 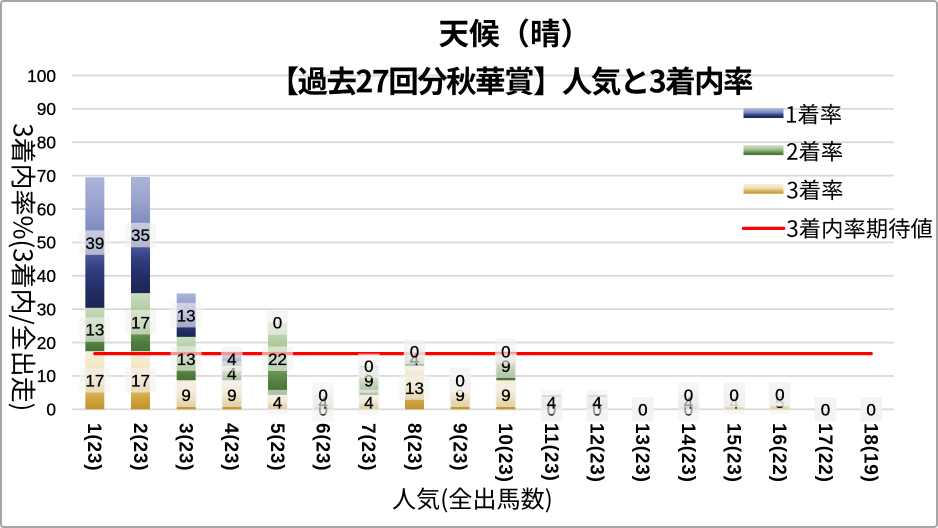 I want to click on svg-text: 6(23), so click(x=322, y=447).